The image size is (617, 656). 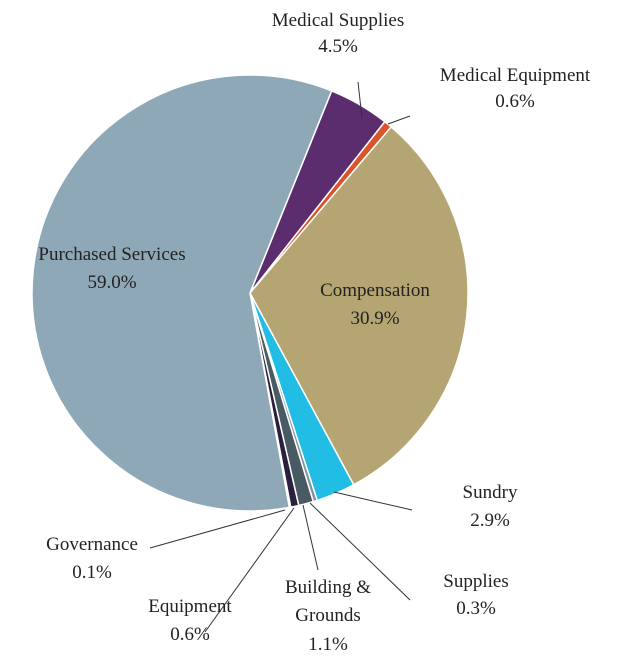 I want to click on label-governance-name: Governance, so click(x=92, y=544).